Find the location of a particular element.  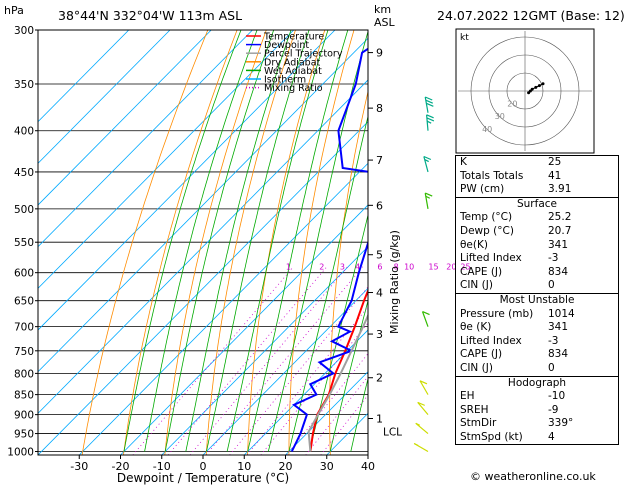

mixing-ratio-axis-label: Mixing Ratio (g/kg) is located at coordinates (394, 282).